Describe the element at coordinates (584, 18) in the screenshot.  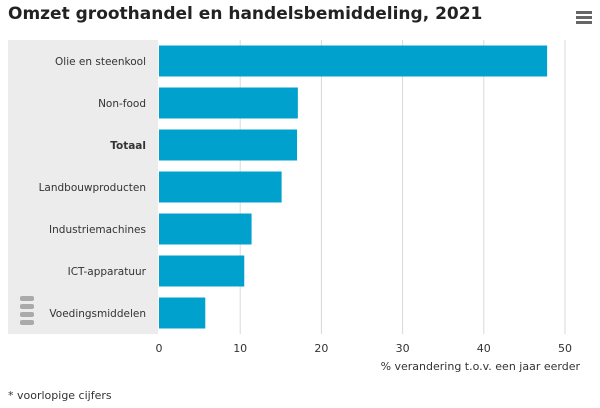
I see `hamburger-menu-icon` at that location.